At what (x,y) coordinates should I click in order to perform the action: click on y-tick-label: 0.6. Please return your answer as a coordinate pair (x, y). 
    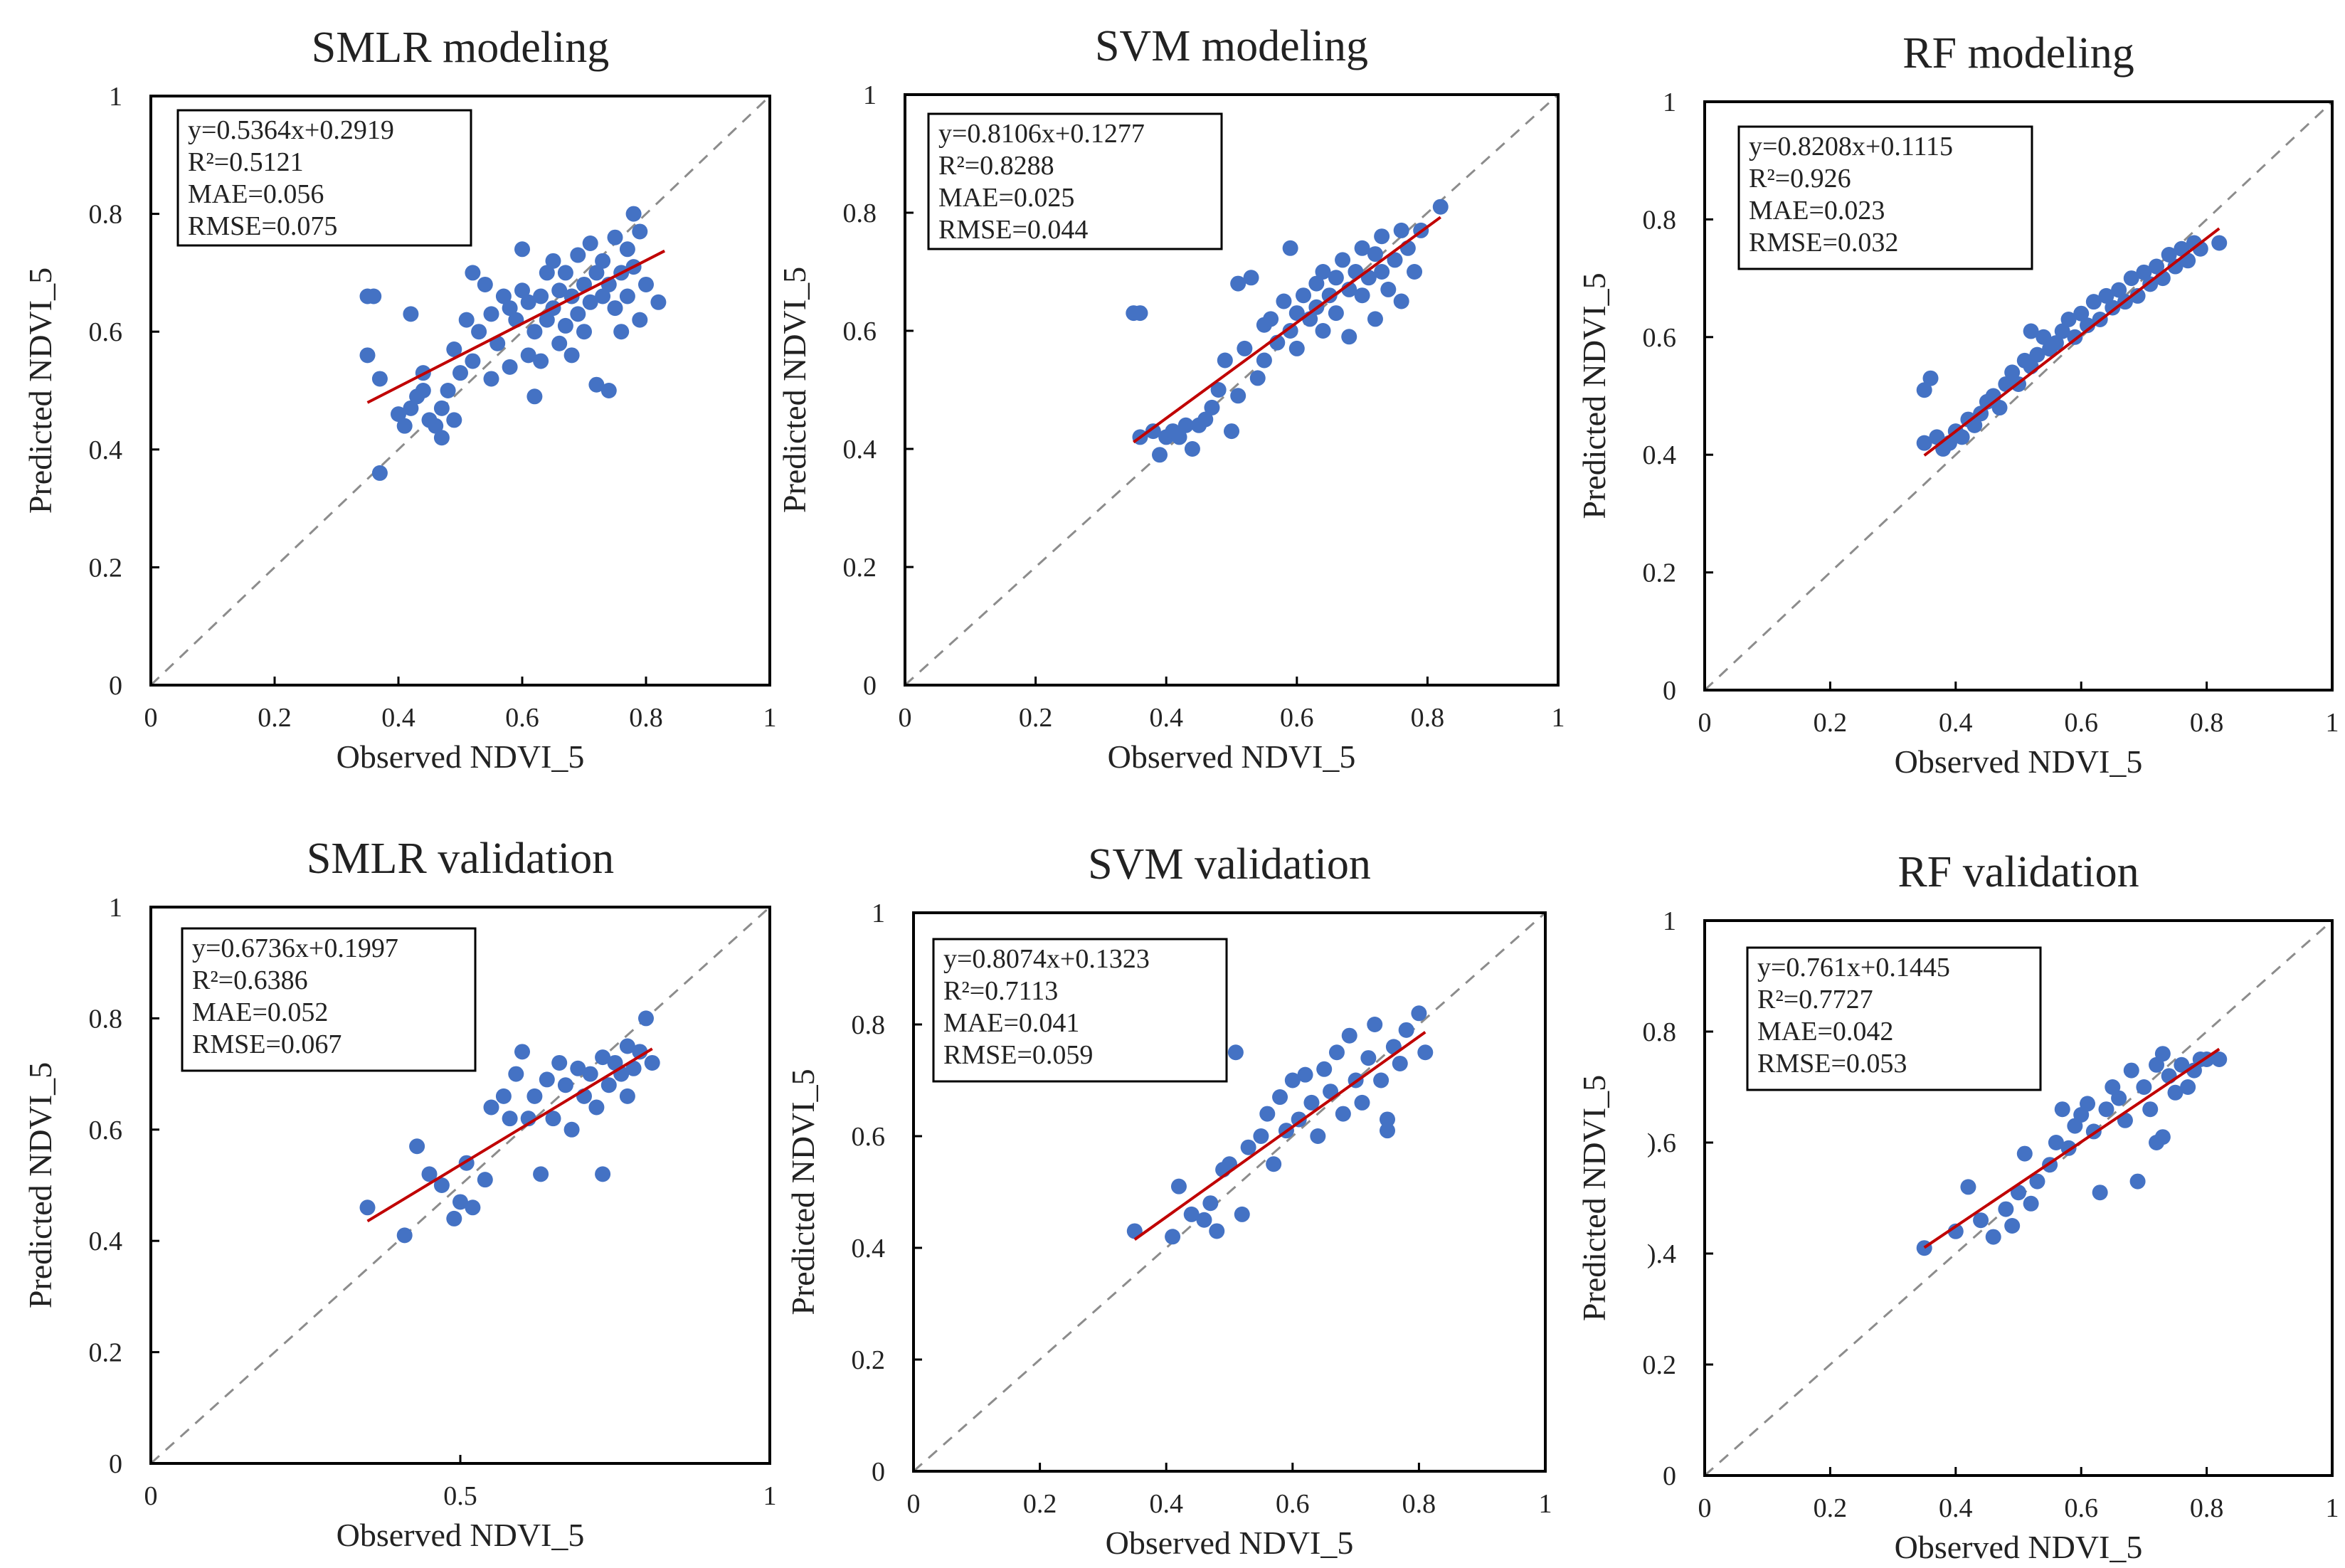
    Looking at the image, I should click on (869, 1137).